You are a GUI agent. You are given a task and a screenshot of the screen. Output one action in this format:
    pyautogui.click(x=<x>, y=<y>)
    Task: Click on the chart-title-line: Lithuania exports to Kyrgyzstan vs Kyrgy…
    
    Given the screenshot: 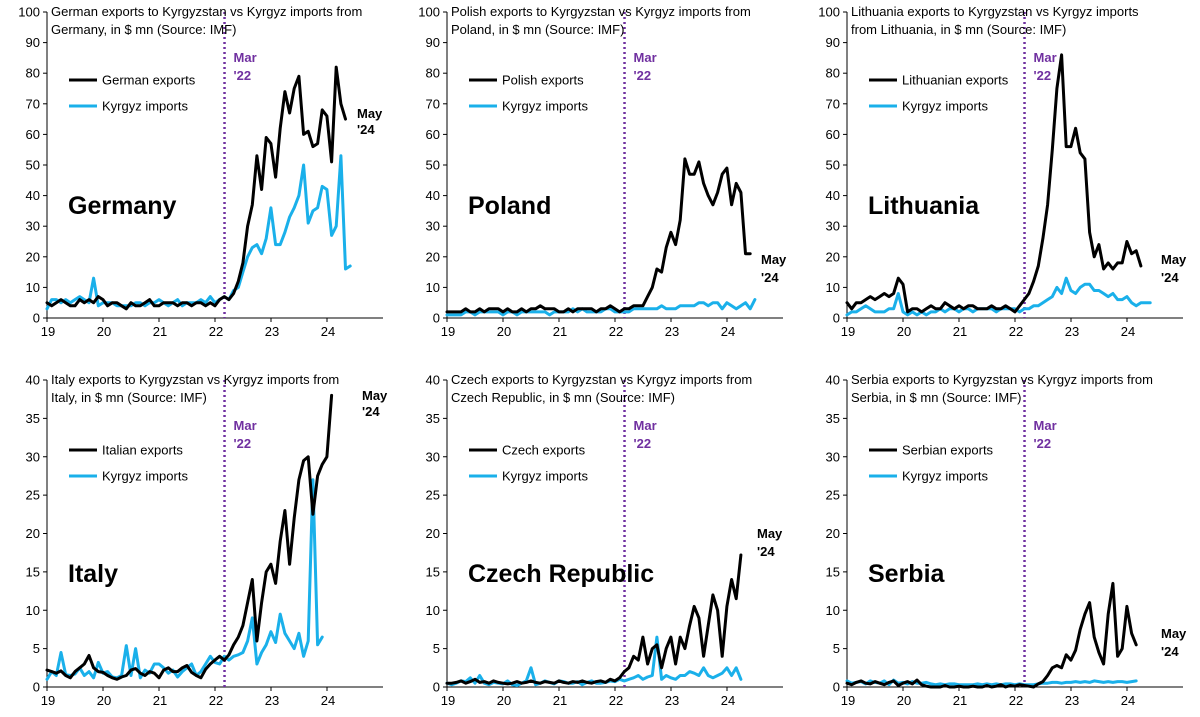 What is the action you would take?
    pyautogui.click(x=995, y=11)
    